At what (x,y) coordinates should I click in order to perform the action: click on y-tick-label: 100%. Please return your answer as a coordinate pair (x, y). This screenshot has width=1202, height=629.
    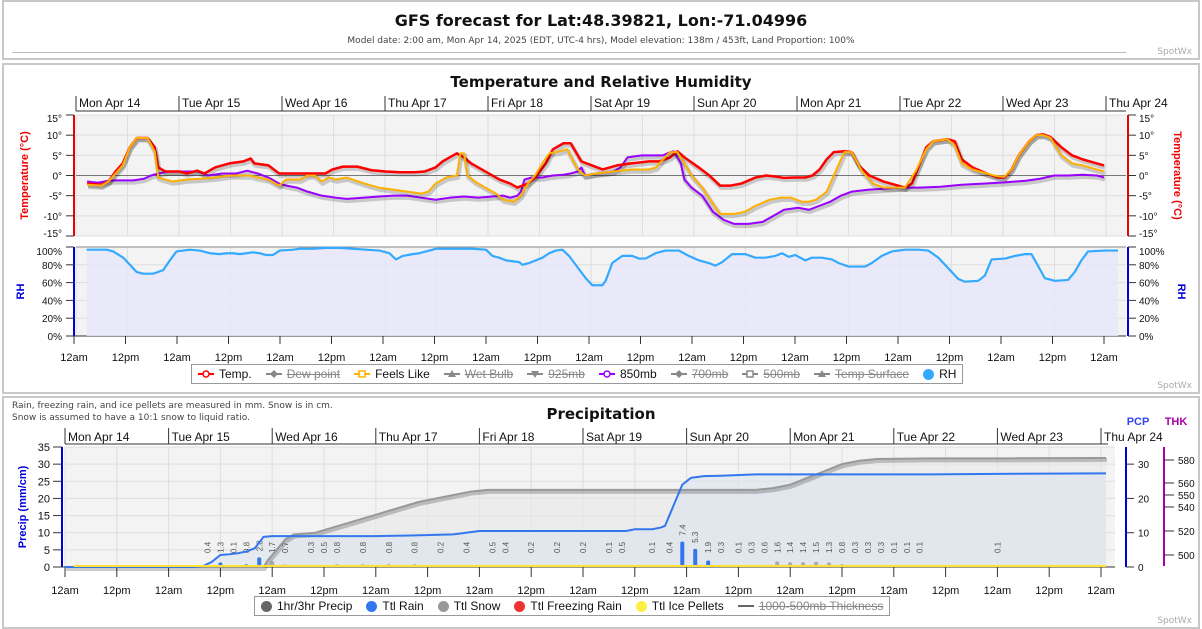
    Looking at the image, I should click on (49, 252).